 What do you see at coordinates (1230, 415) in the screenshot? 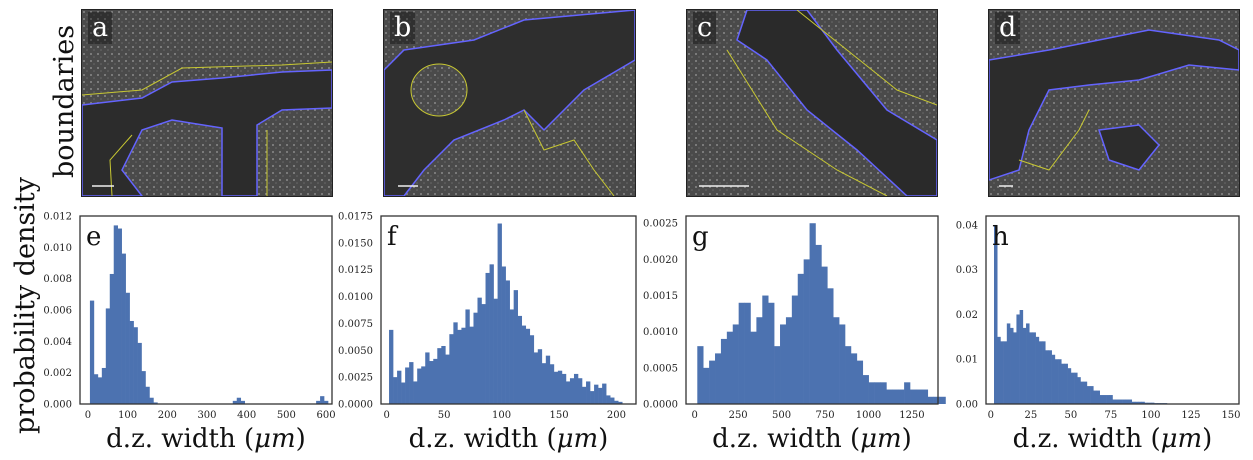
I see `xtick-label-h-6: 150` at bounding box center [1230, 415].